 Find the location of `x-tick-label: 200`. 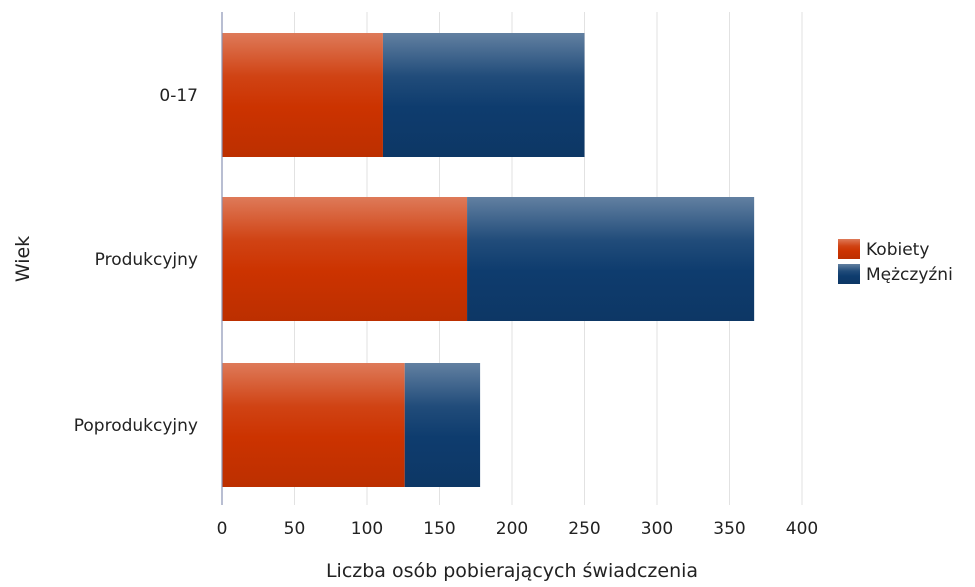

x-tick-label: 200 is located at coordinates (512, 529).